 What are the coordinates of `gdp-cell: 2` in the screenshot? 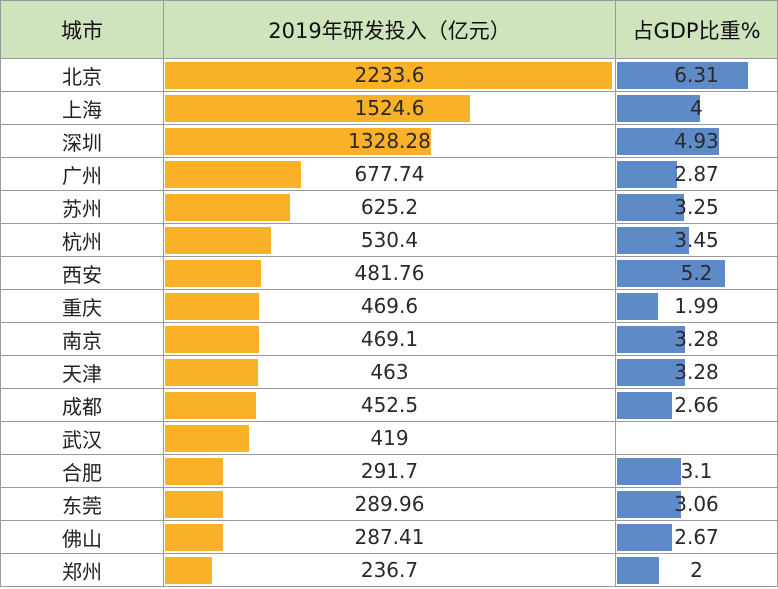 It's located at (696, 570).